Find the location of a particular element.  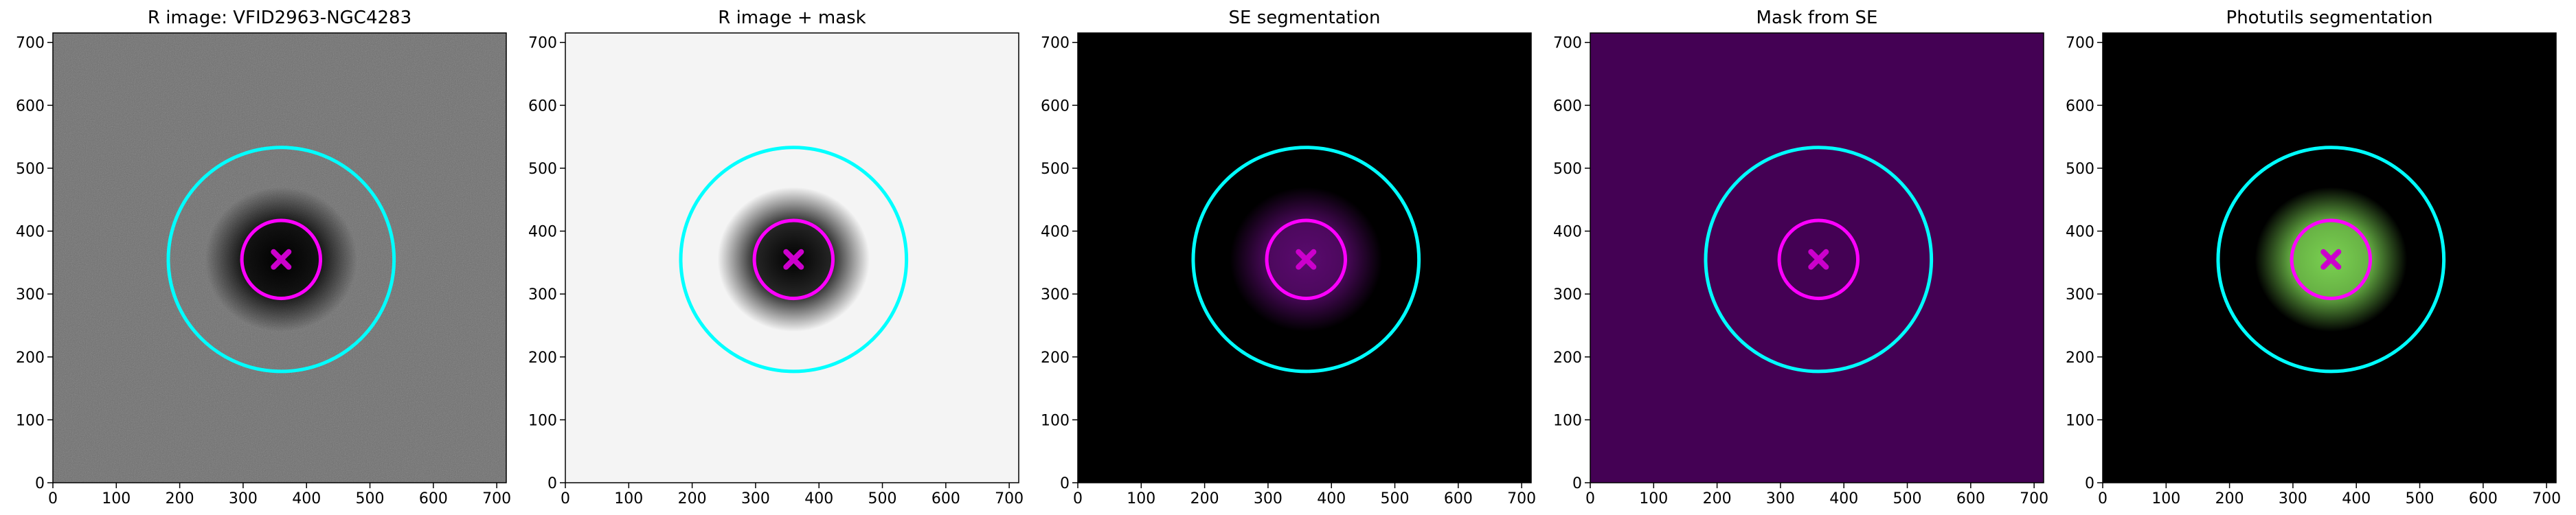

panel-title: Photutils segmentation is located at coordinates (2329, 18).